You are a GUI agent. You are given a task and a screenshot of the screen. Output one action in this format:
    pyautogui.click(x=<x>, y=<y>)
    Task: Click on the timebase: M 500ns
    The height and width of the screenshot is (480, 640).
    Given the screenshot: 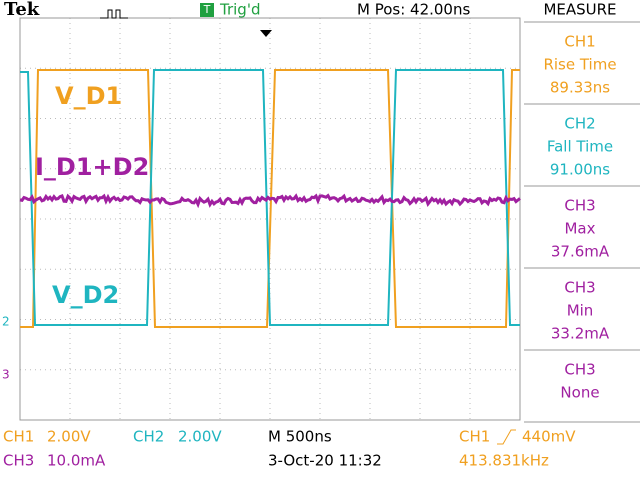 What is the action you would take?
    pyautogui.click(x=300, y=437)
    